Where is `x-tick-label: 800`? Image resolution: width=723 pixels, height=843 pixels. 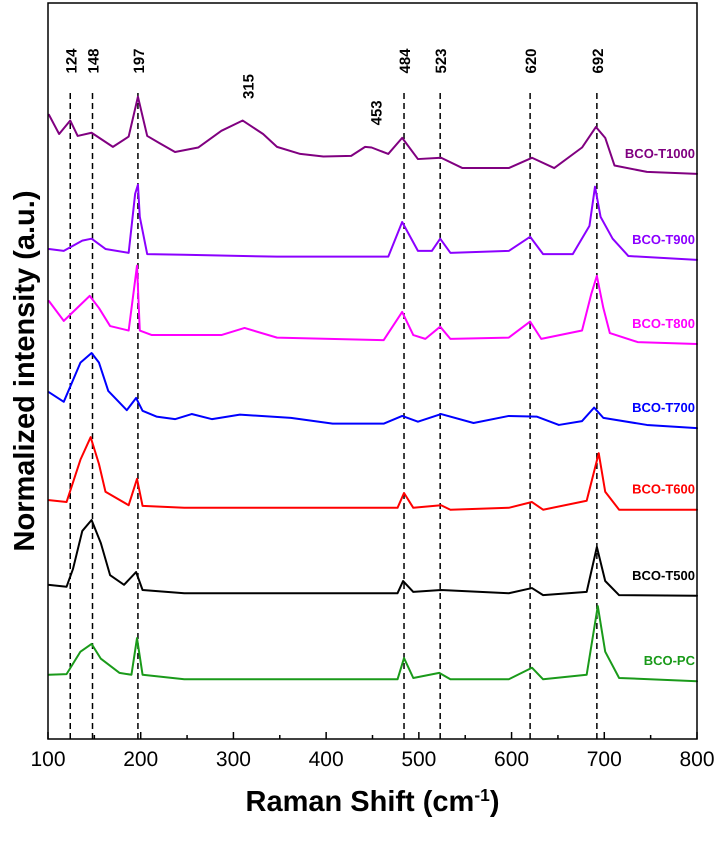 x-tick-label: 800 is located at coordinates (697, 759).